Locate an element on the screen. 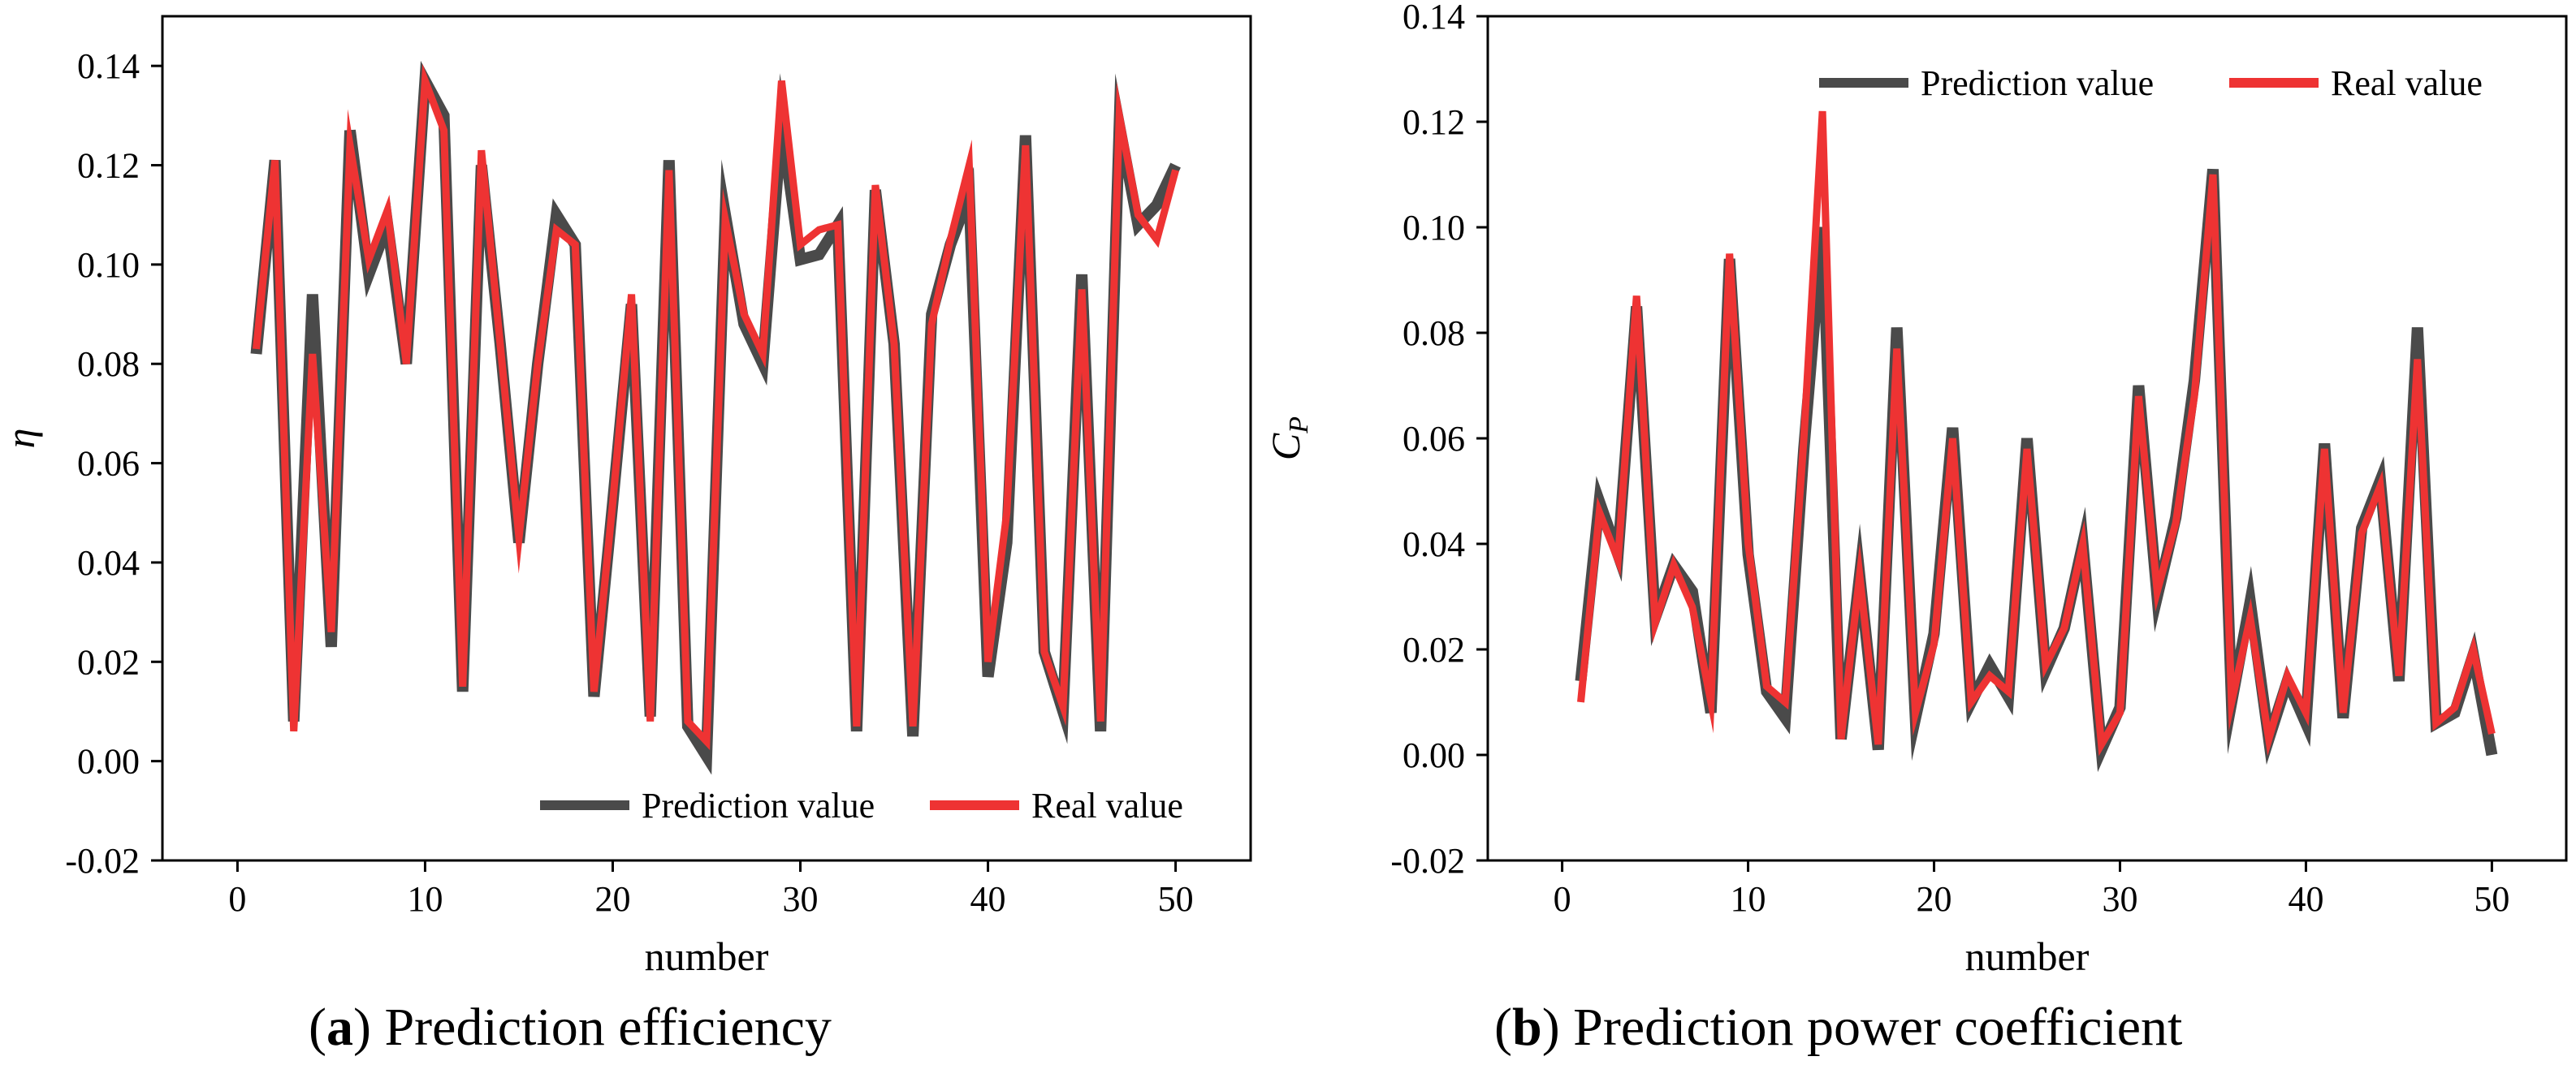 This screenshot has width=2576, height=1078. x-tick-label-b: 0 is located at coordinates (1563, 899).